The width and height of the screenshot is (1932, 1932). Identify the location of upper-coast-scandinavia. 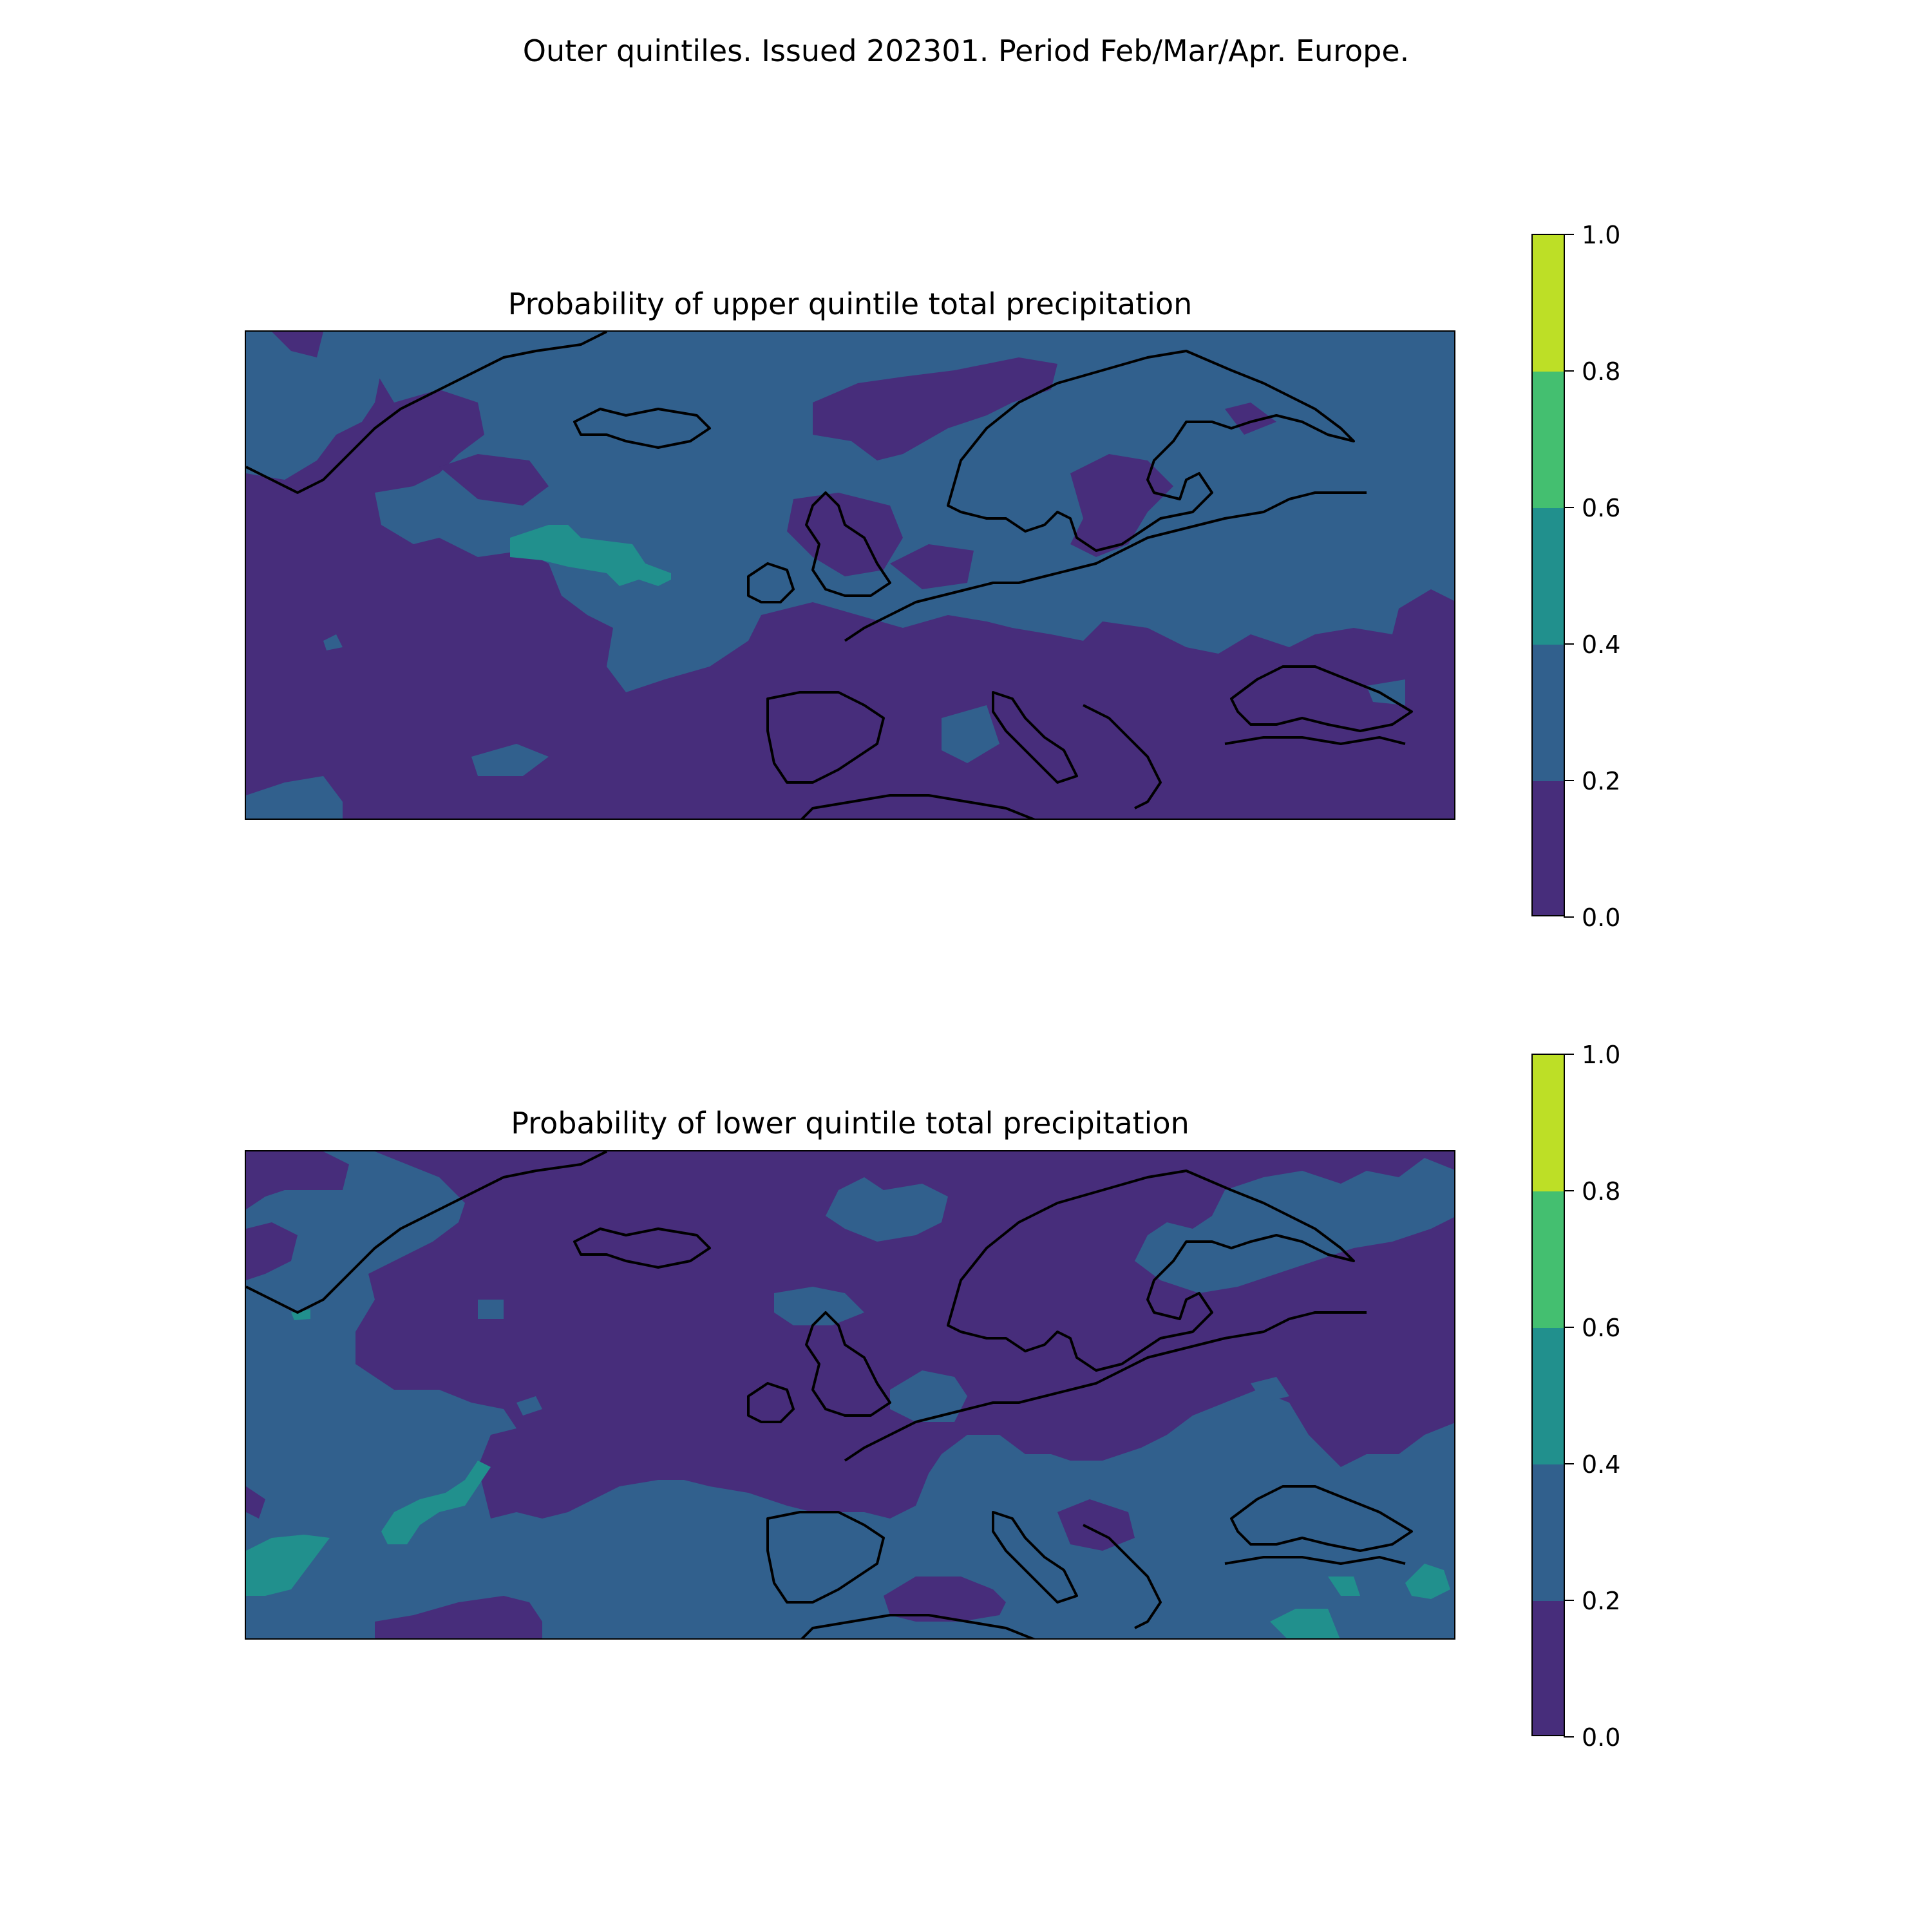
(1151, 451).